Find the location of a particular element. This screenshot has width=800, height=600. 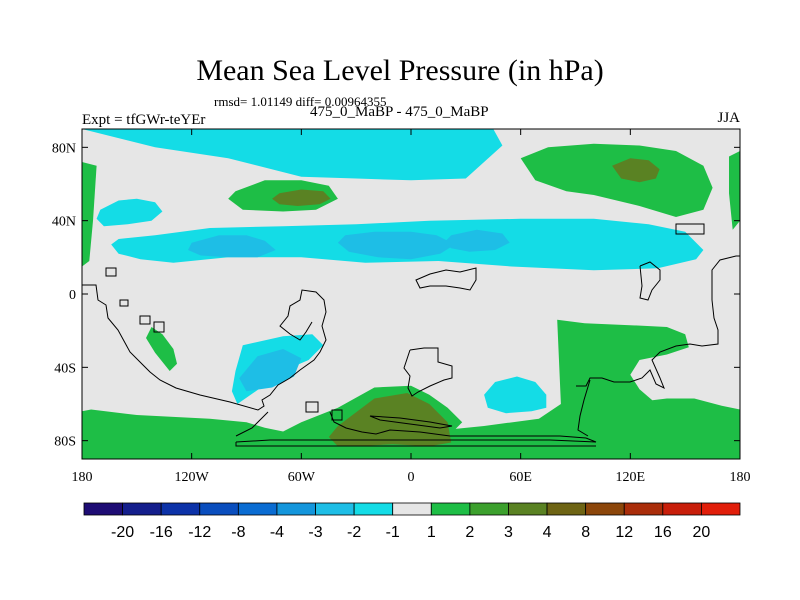

y-tick-label: 0 is located at coordinates (72, 295).